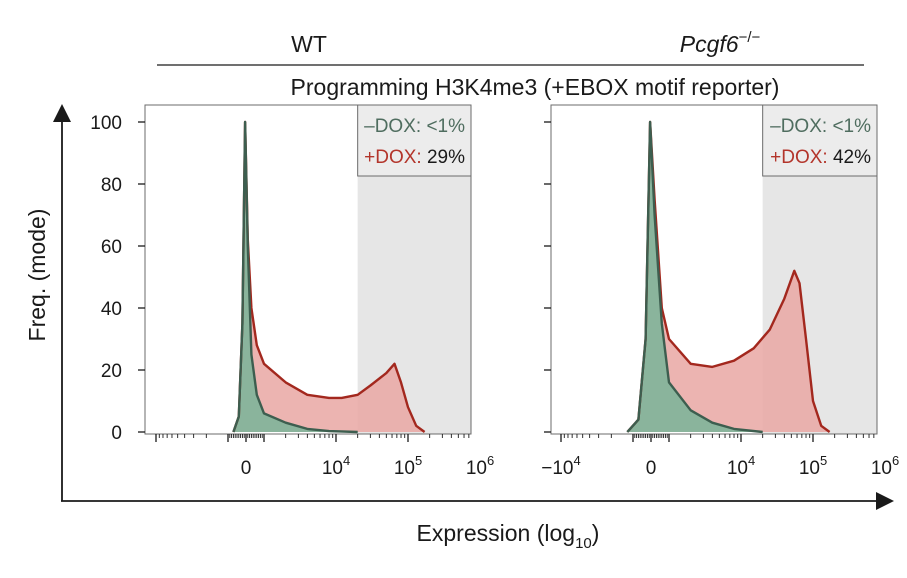  What do you see at coordinates (37, 275) in the screenshot?
I see `y-axis-title: Freq. (mode)` at bounding box center [37, 275].